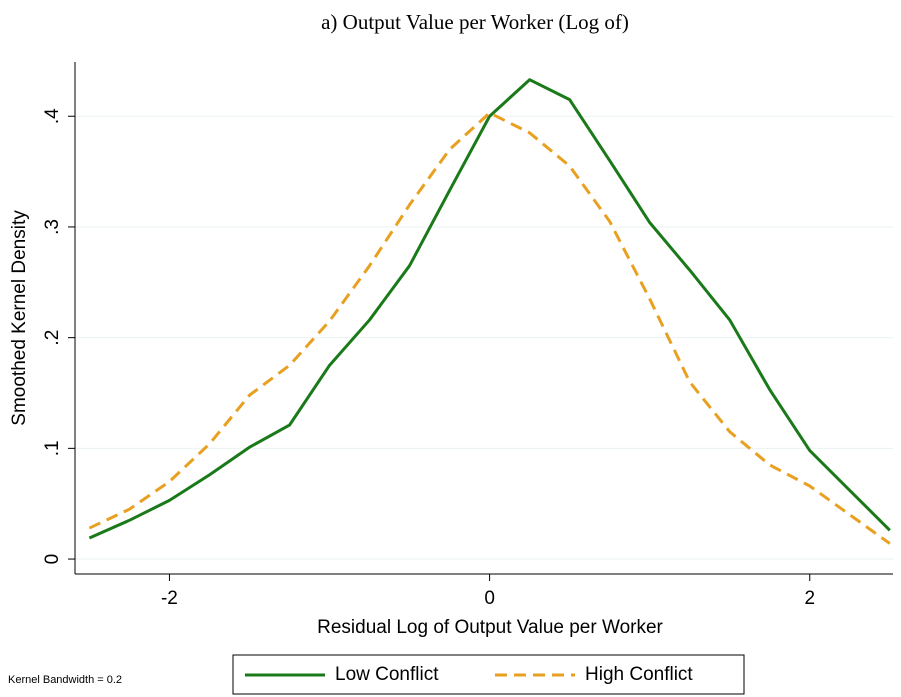 The image size is (901, 697). I want to click on note: Kernel Bandwidth = 0.2, so click(65, 680).